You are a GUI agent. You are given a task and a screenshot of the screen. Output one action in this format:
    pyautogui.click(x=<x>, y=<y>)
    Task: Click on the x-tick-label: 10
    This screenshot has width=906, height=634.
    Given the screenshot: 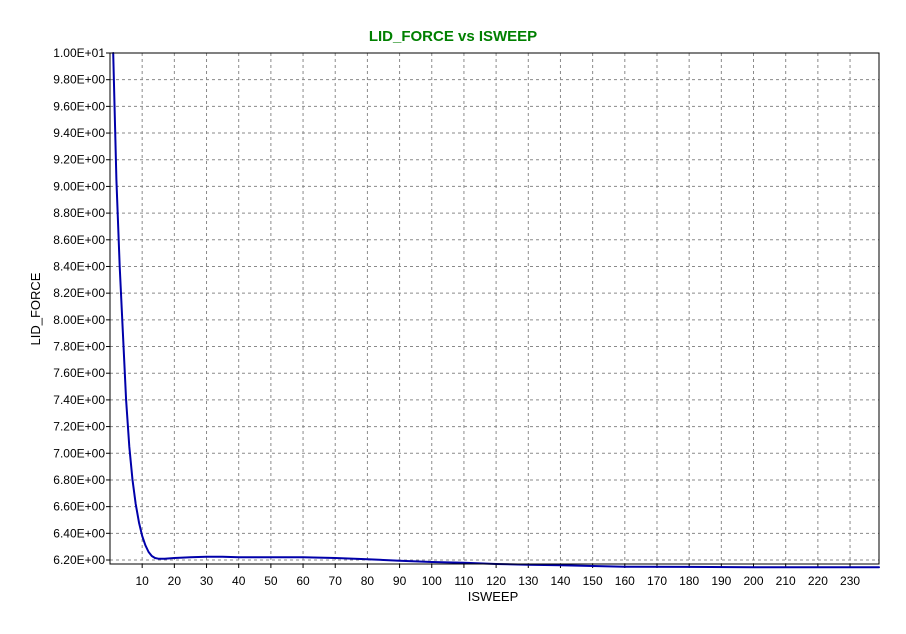 What is the action you would take?
    pyautogui.click(x=142, y=581)
    